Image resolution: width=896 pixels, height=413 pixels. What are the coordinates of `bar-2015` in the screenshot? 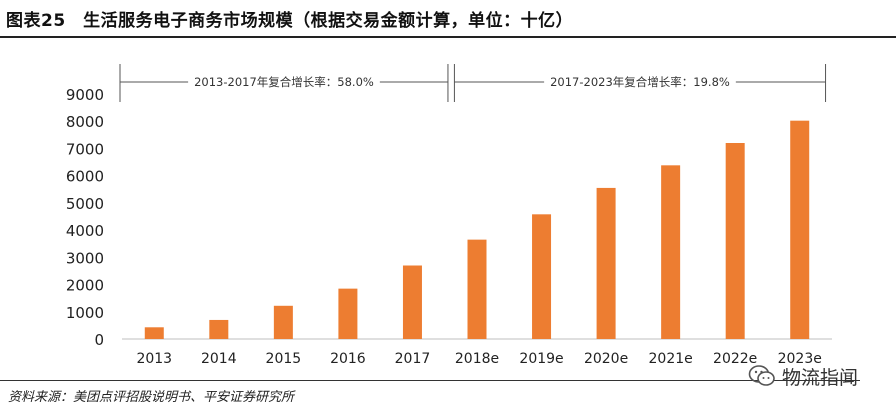 It's located at (283, 322).